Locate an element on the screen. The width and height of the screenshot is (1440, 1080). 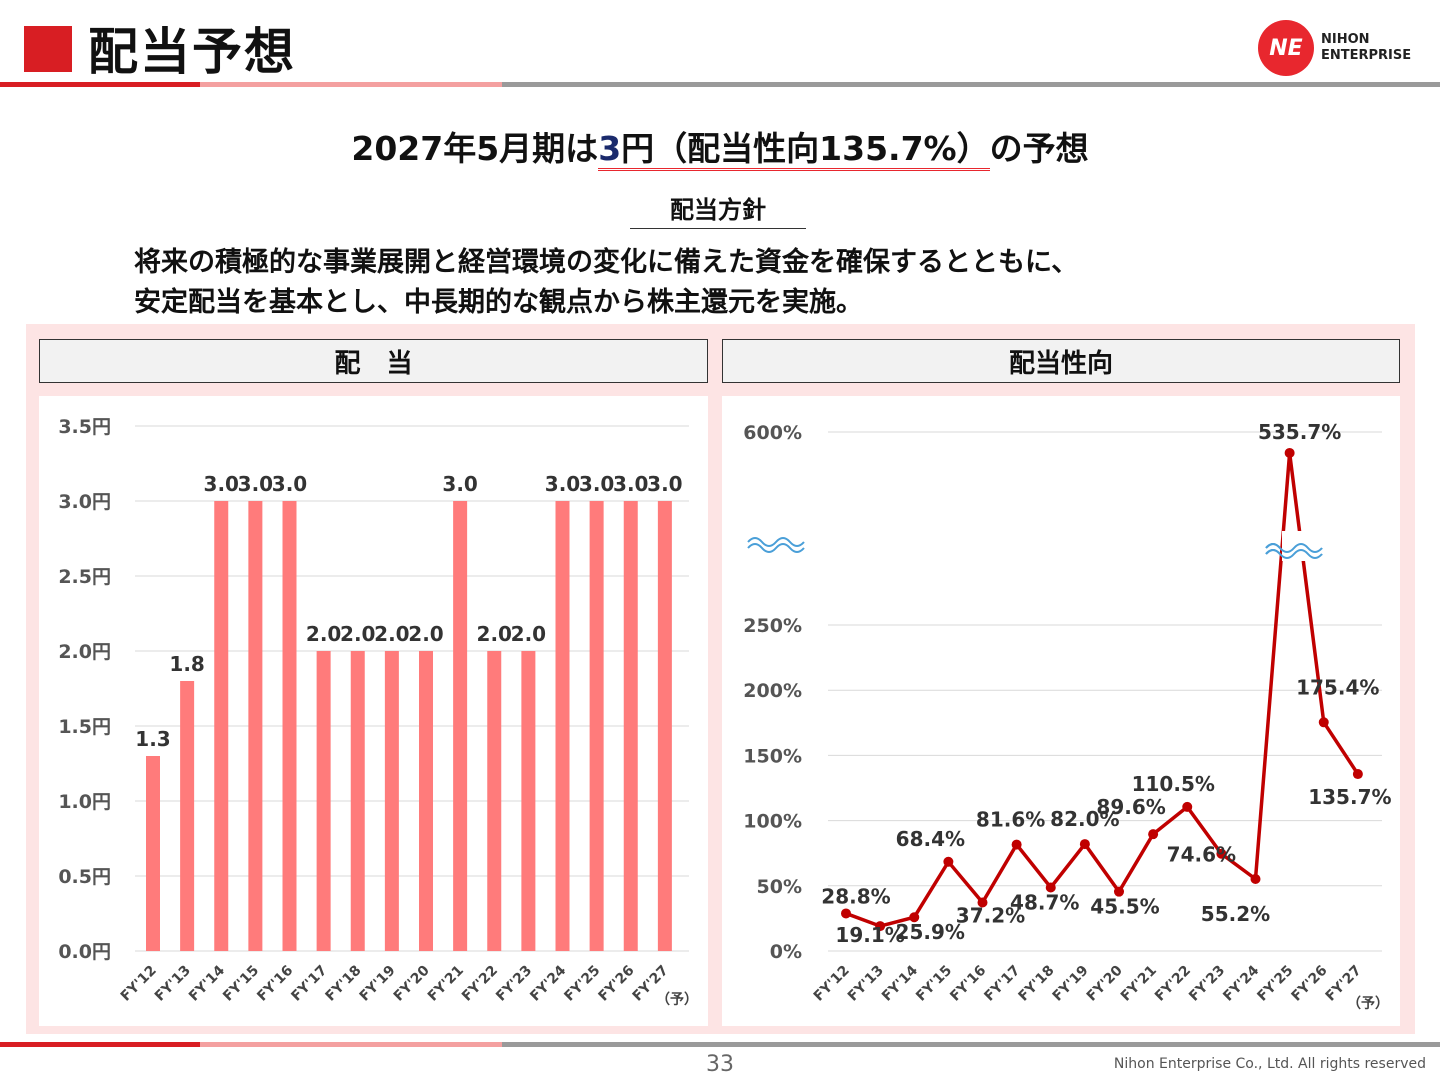
headline-amount: 3 is located at coordinates (610, 148).